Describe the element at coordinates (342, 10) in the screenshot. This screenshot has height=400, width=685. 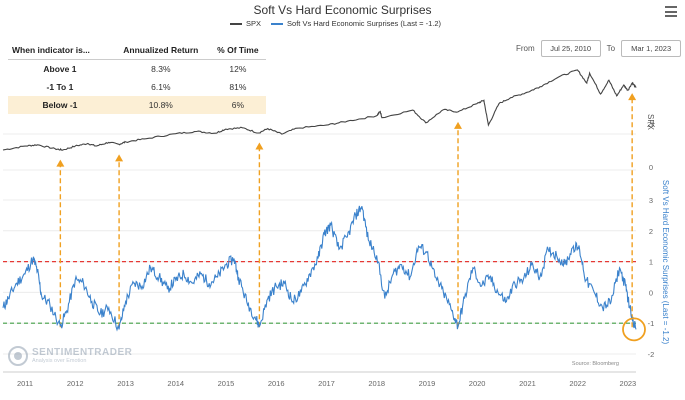
I see `chart-title: Soft Vs Hard Economic Surprises` at that location.